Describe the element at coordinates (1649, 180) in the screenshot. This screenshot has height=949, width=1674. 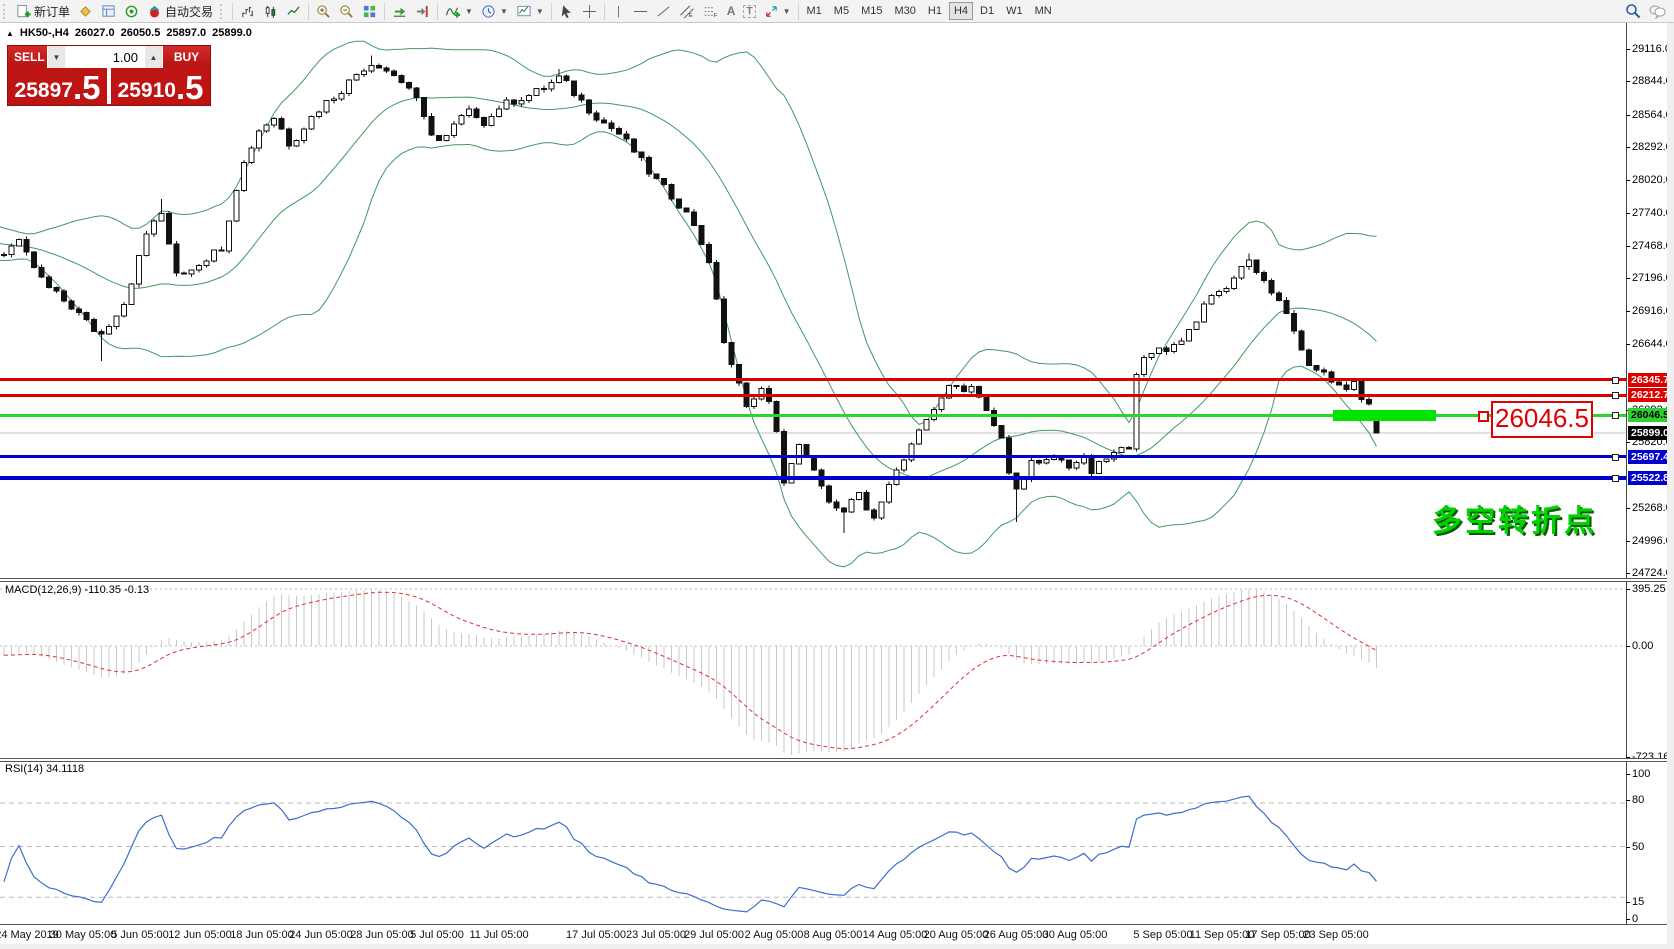
I see `price-axis-label: 28020.0` at that location.